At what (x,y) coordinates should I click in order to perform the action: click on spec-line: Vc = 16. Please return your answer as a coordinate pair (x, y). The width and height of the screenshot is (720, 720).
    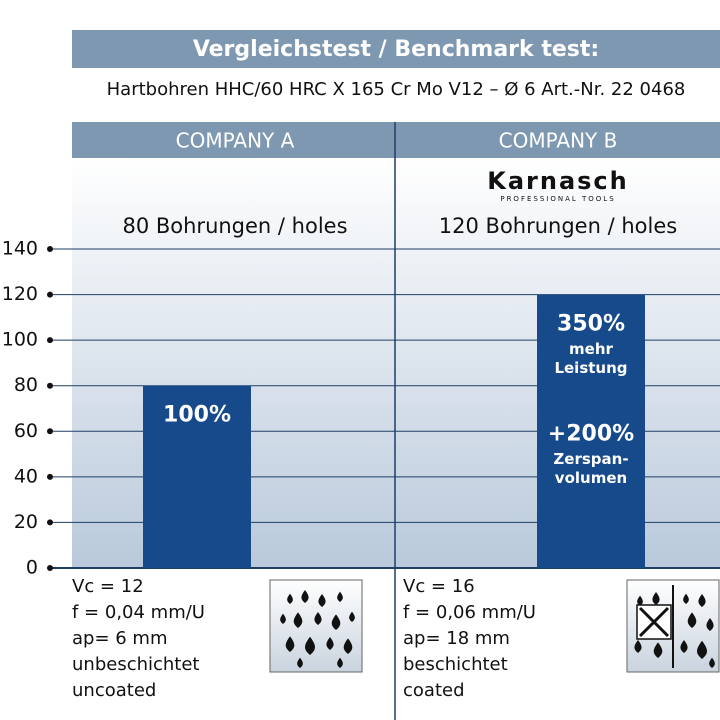
    Looking at the image, I should click on (439, 586).